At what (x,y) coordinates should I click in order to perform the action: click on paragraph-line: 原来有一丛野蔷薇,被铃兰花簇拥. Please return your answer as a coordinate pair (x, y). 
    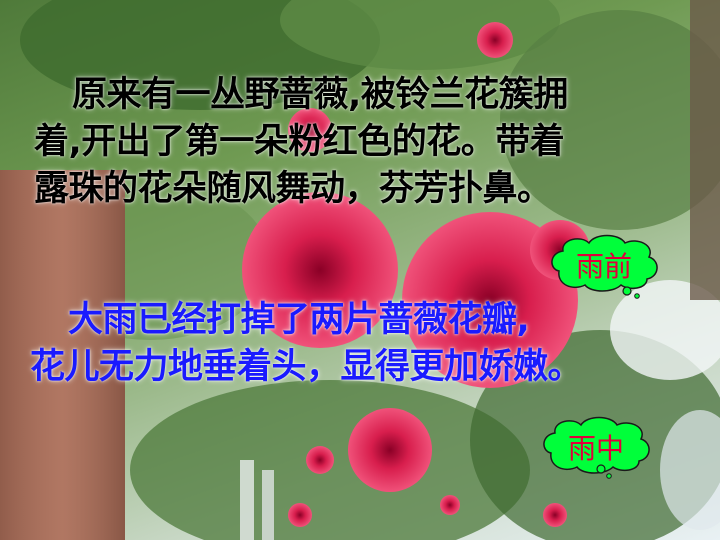
    Looking at the image, I should click on (320, 95).